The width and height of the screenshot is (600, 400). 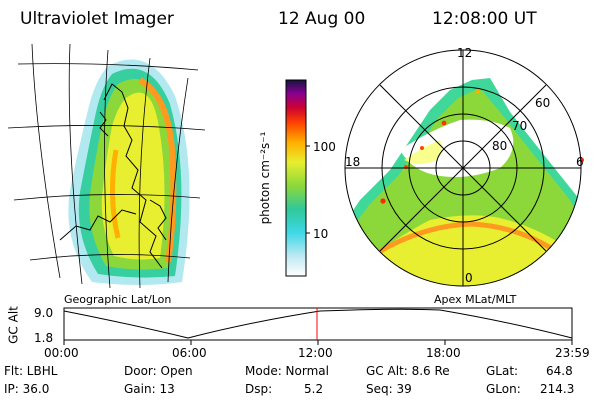 What do you see at coordinates (502, 371) in the screenshot?
I see `status-glat: GLat:` at bounding box center [502, 371].